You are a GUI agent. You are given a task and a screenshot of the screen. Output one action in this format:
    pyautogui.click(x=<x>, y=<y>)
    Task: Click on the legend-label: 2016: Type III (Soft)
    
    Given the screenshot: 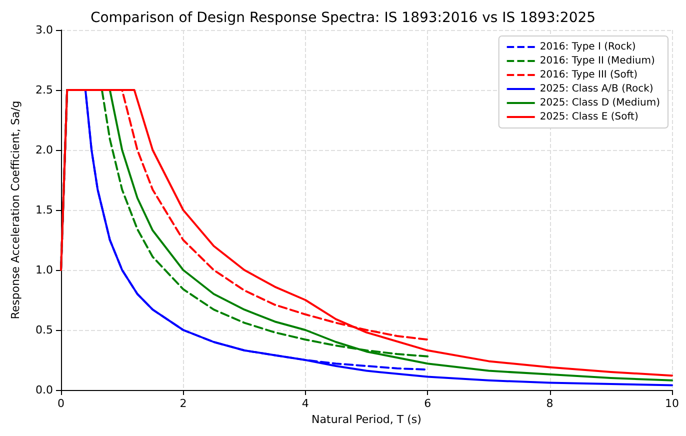 What is the action you would take?
    pyautogui.click(x=589, y=75)
    